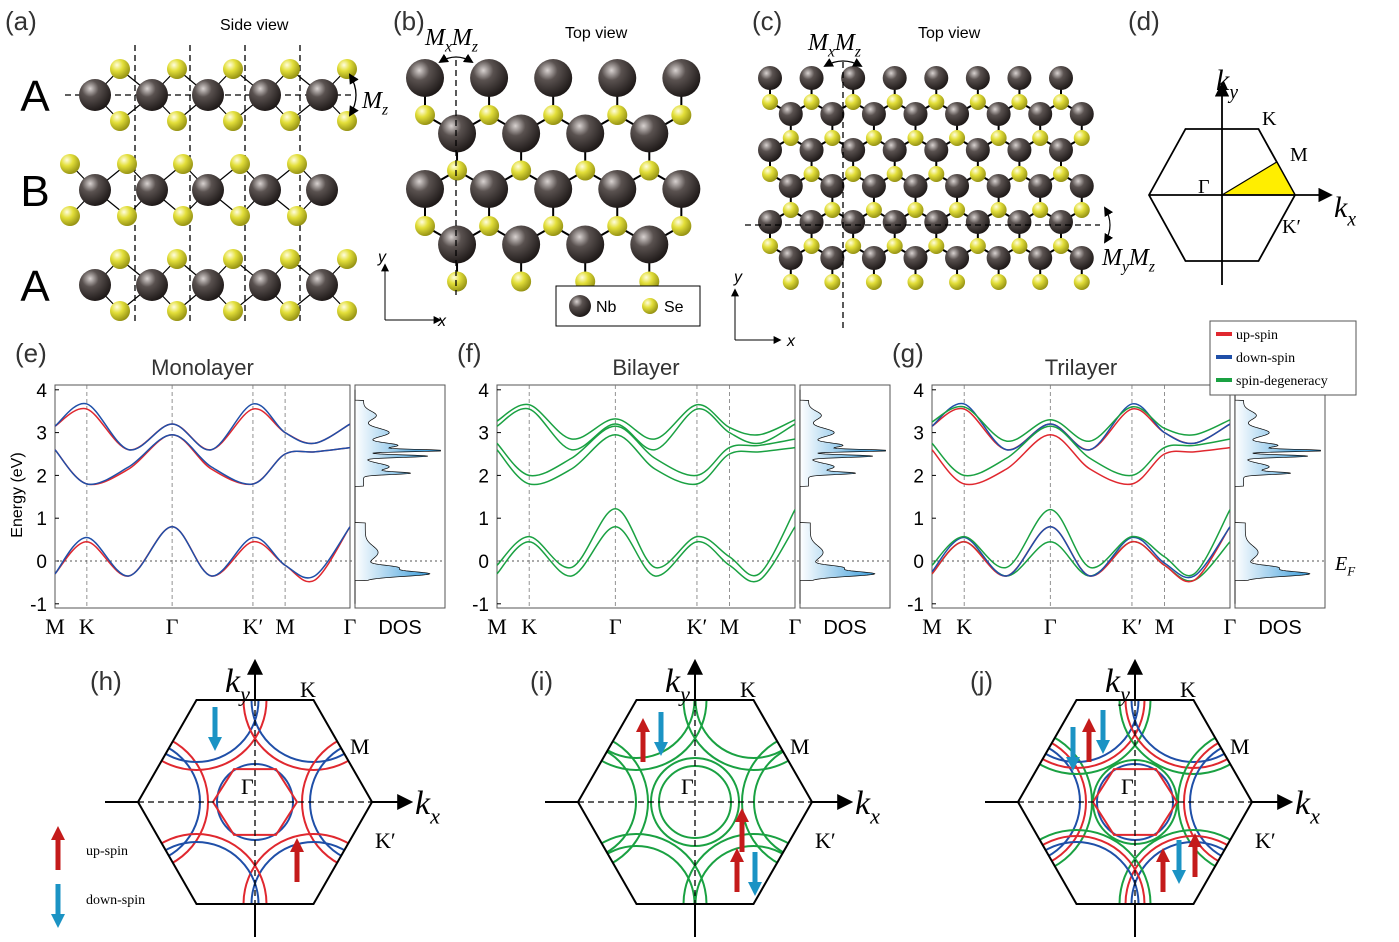 The image size is (1399, 942). I want to click on label: (j), so click(981, 681).